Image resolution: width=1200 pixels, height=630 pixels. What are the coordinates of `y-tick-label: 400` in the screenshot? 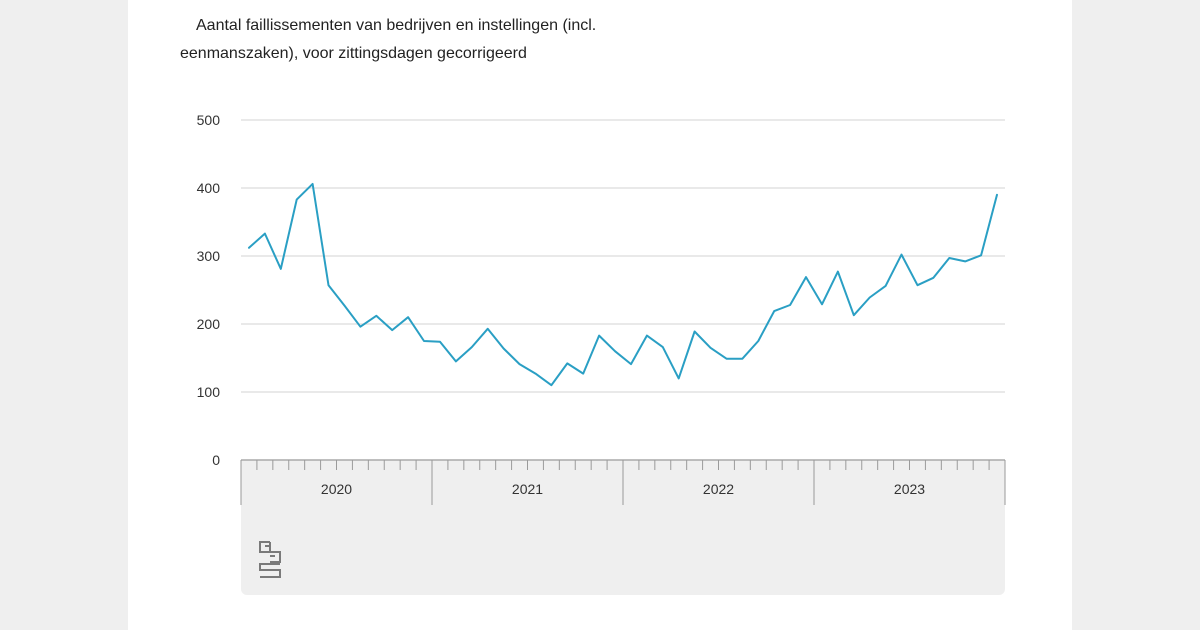 It's located at (209, 188).